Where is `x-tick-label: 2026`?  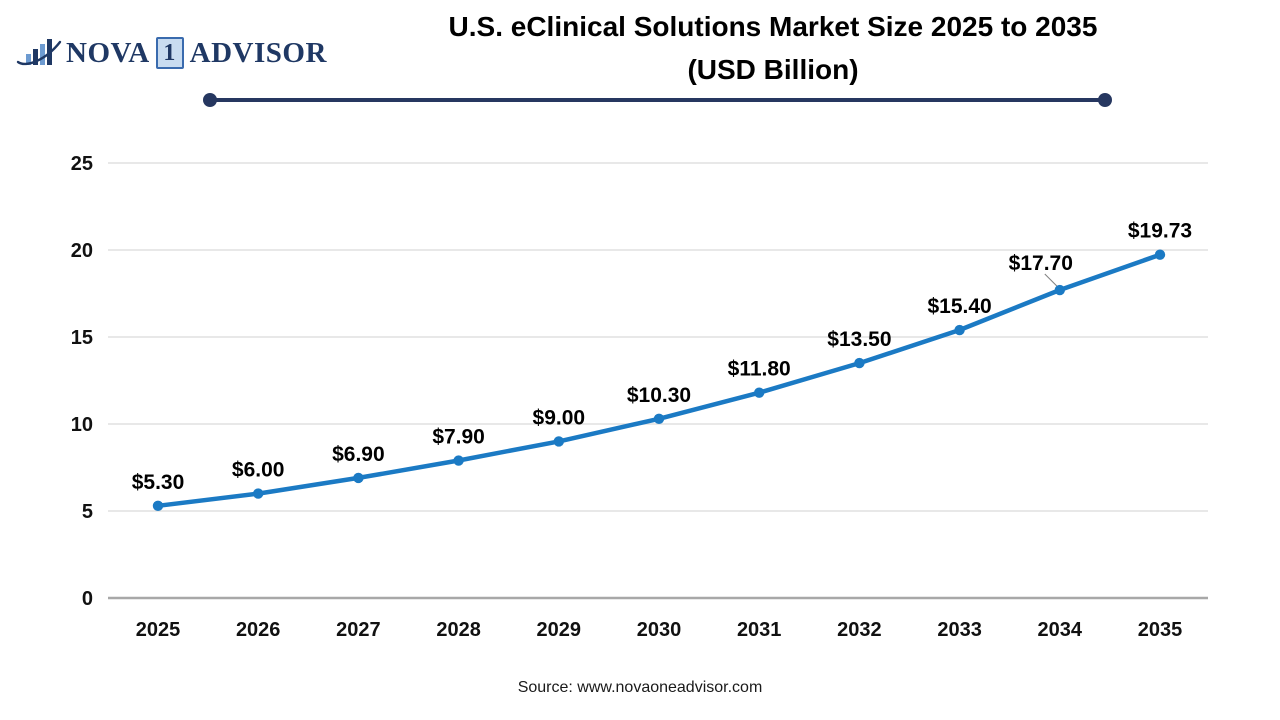
x-tick-label: 2026 is located at coordinates (258, 630).